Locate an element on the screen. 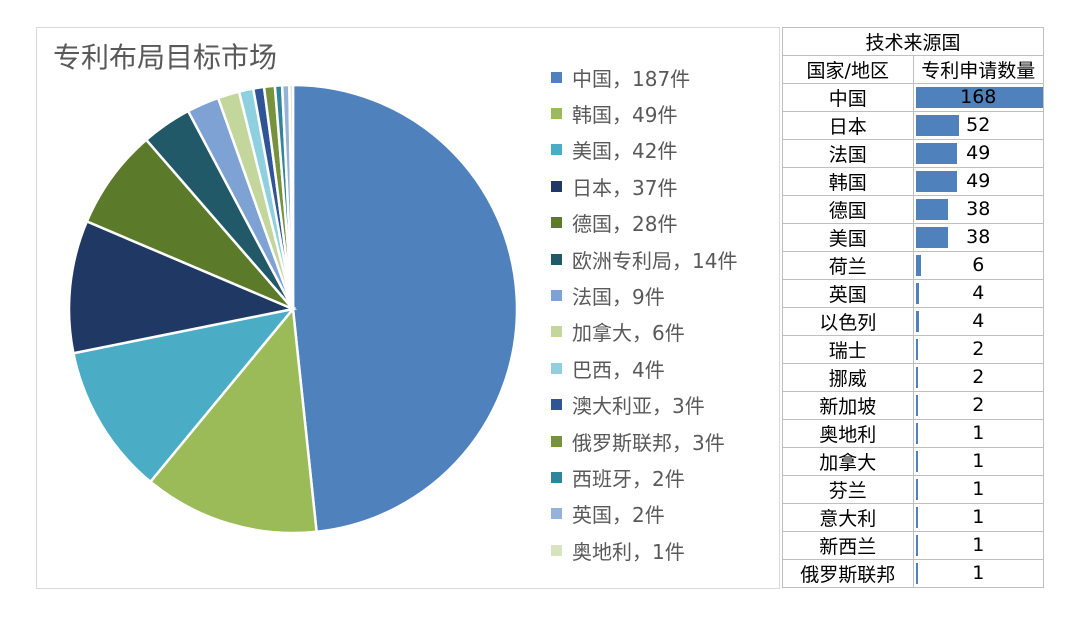  count-value: 168 is located at coordinates (978, 97).